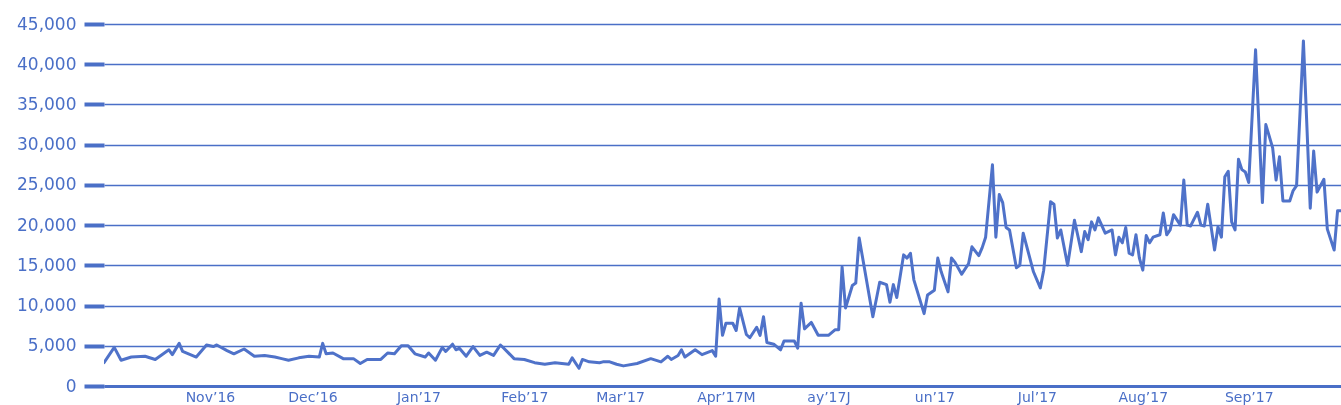 The image size is (1341, 405). I want to click on y-tick-label: 0, so click(71, 385).